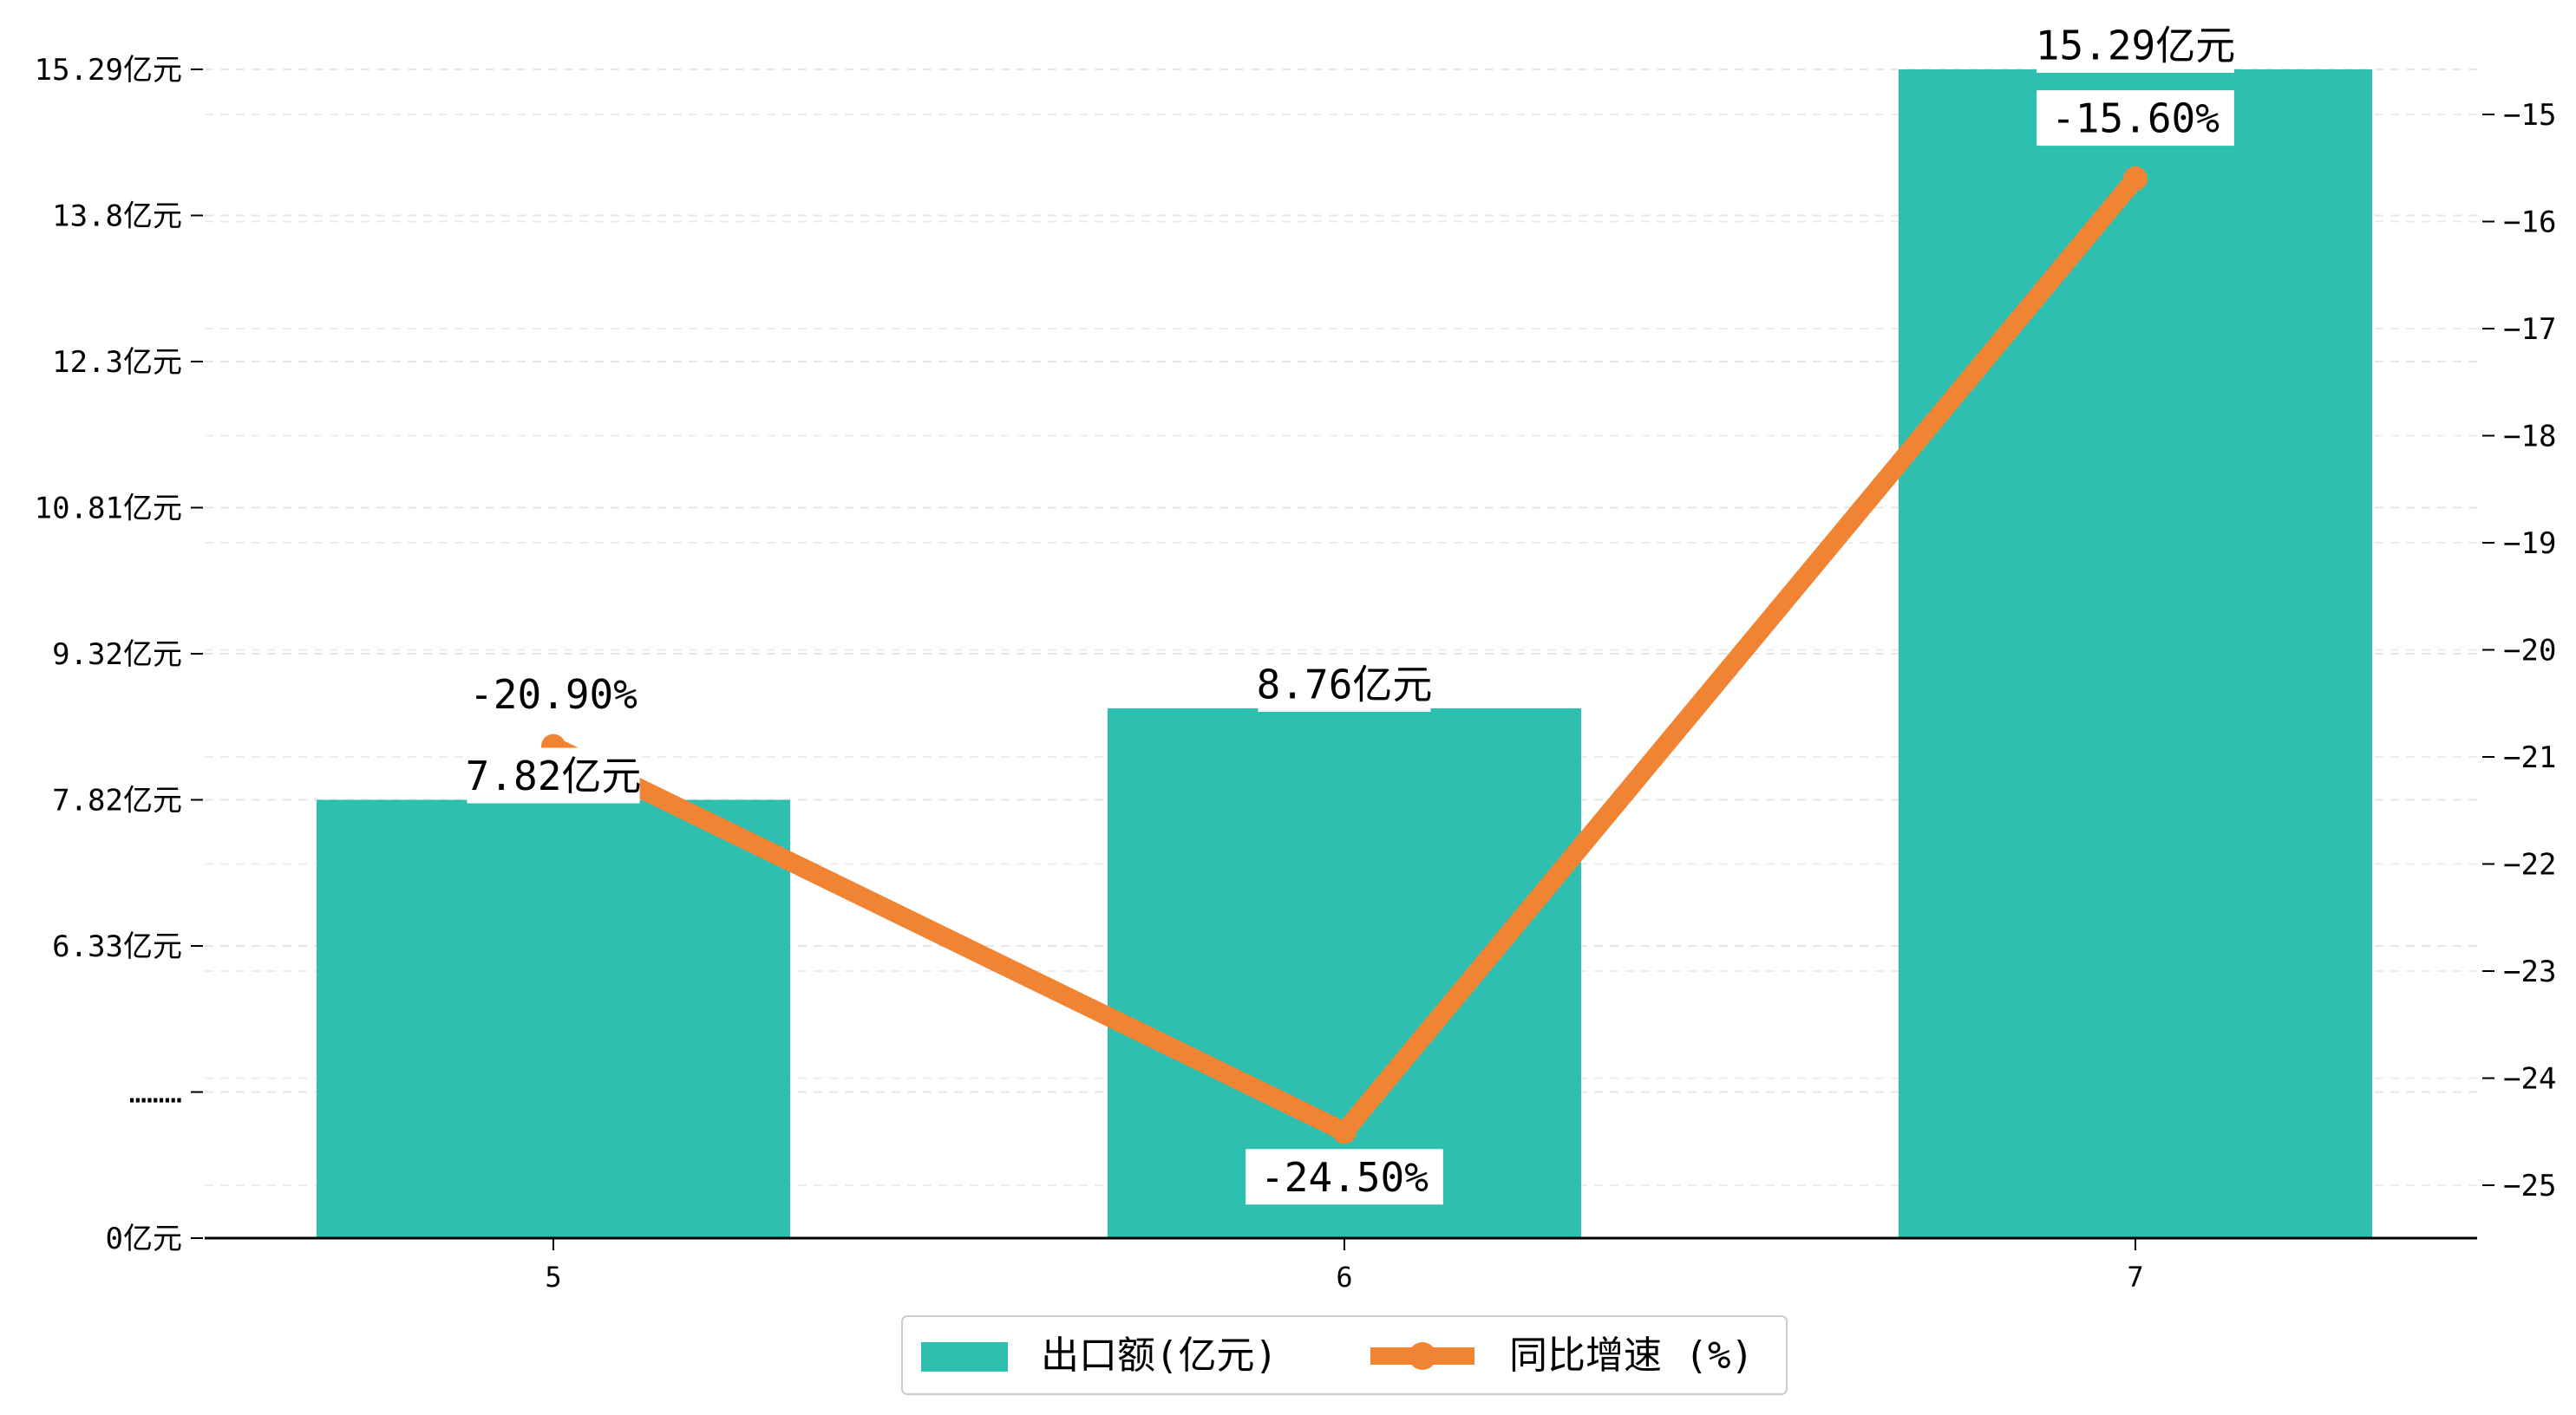  Describe the element at coordinates (2529, 329) in the screenshot. I see `y-right-tick-label: −17` at that location.